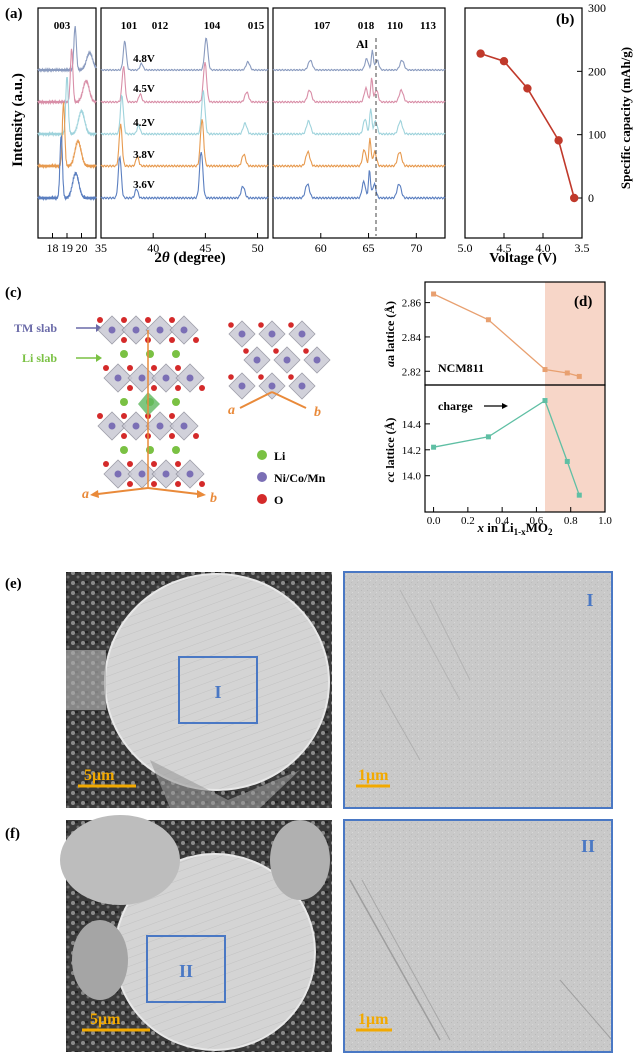  What do you see at coordinates (67, 77) in the screenshot?
I see `xrd-curve-4.5V-sub1` at bounding box center [67, 77].